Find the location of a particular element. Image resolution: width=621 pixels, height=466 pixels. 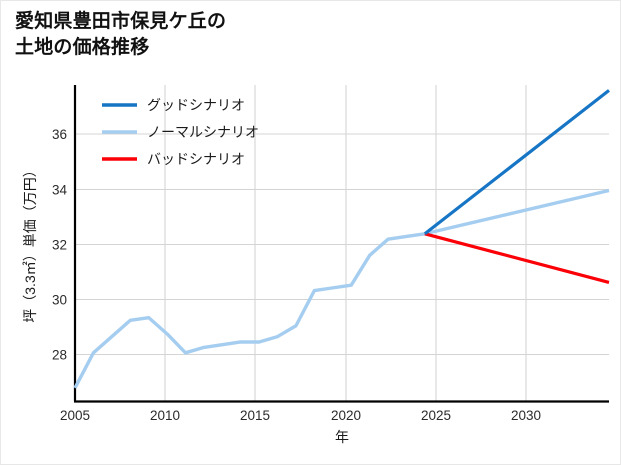

y-tick-label-32: 32 is located at coordinates (59, 245).